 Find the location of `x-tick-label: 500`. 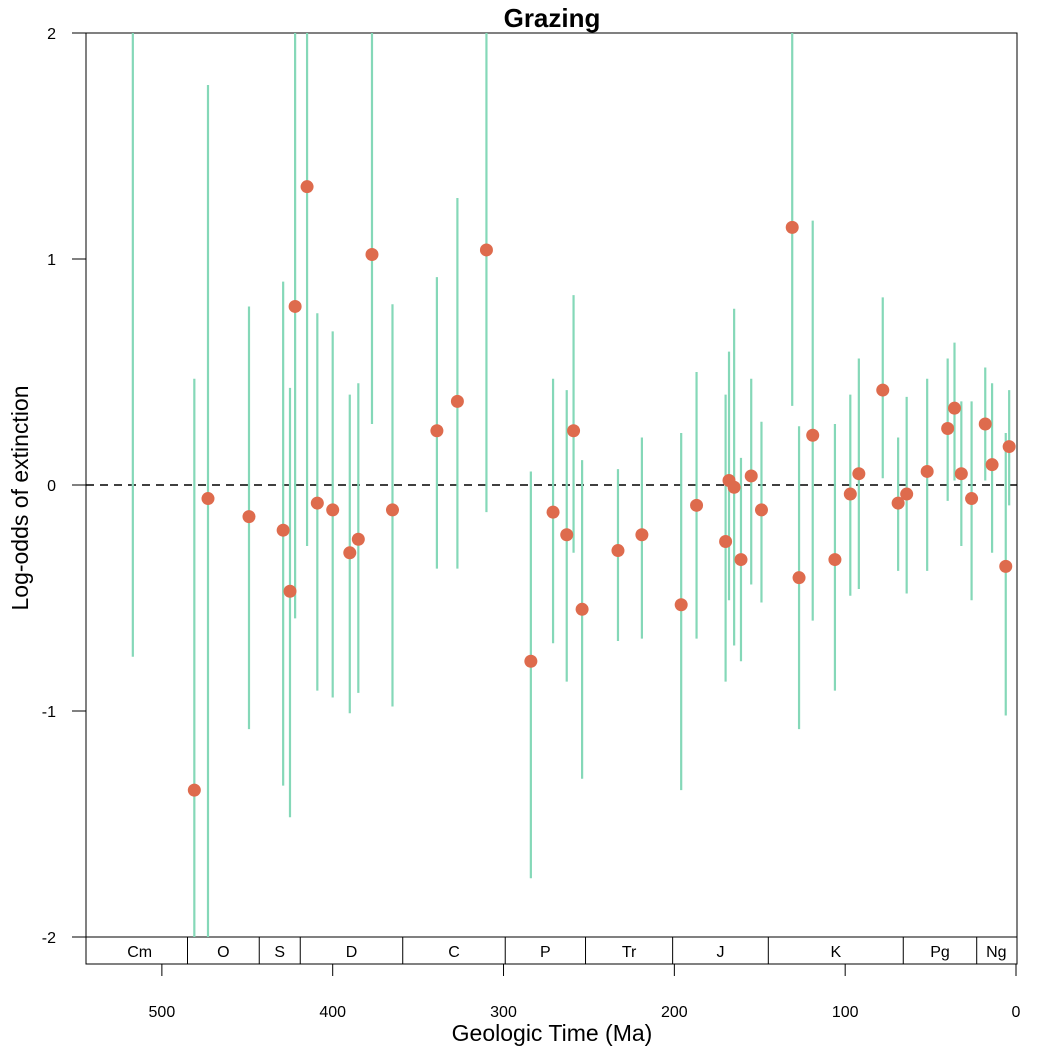

x-tick-label: 500 is located at coordinates (162, 1012).